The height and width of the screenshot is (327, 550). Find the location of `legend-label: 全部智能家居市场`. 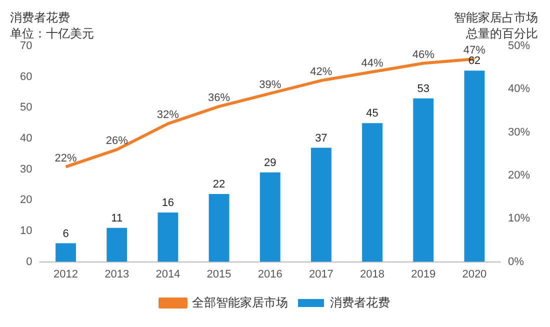

legend-label: 全部智能家居市场 is located at coordinates (240, 302).